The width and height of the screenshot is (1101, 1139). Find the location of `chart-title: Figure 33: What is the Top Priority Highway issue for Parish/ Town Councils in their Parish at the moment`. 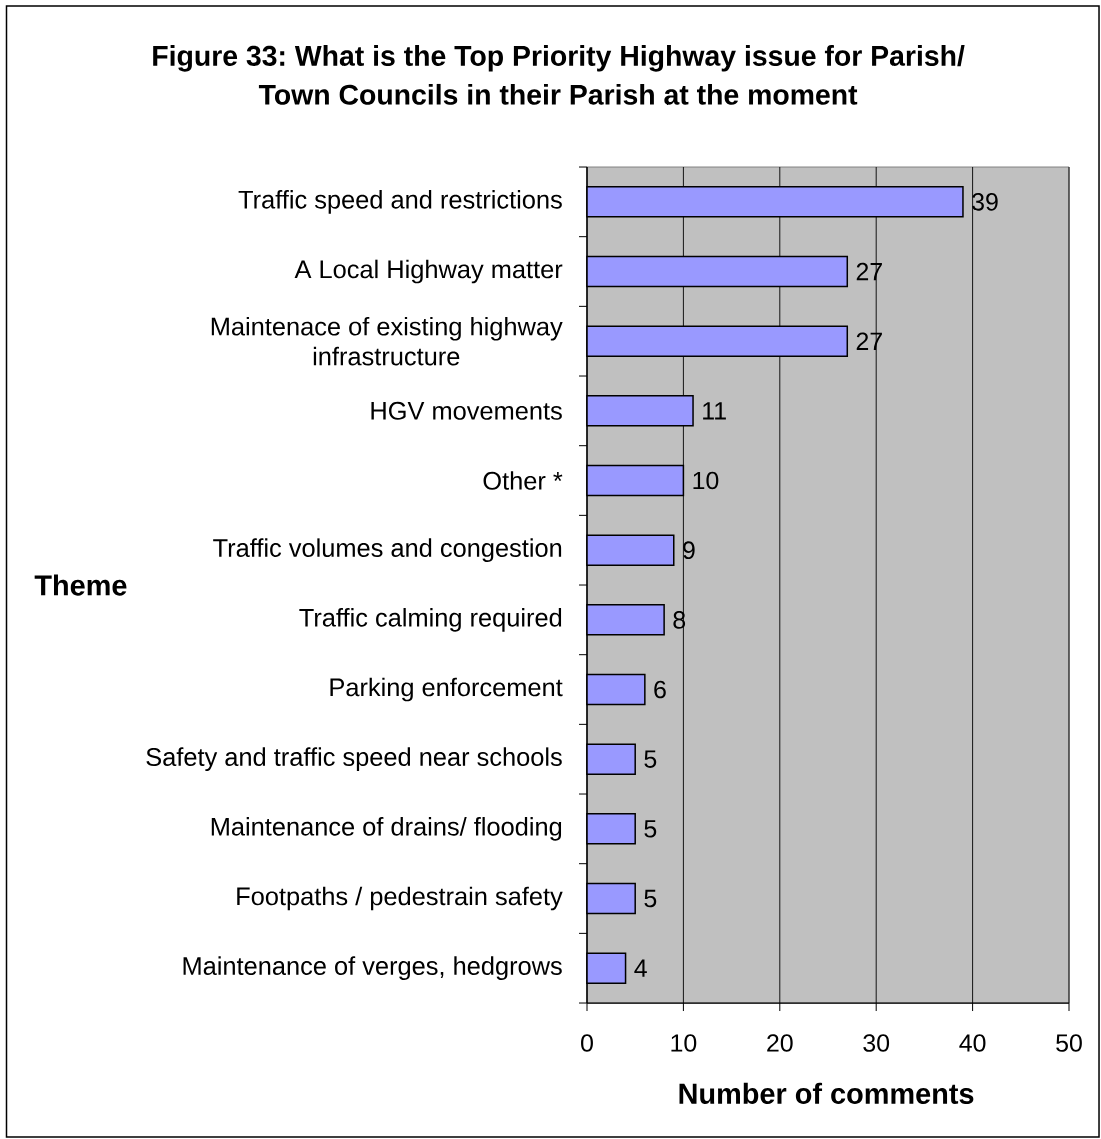

chart-title: Figure 33: What is the Top Priority Highway issue for Parish/ Town Councils in their Parish at the moment is located at coordinates (559, 75).